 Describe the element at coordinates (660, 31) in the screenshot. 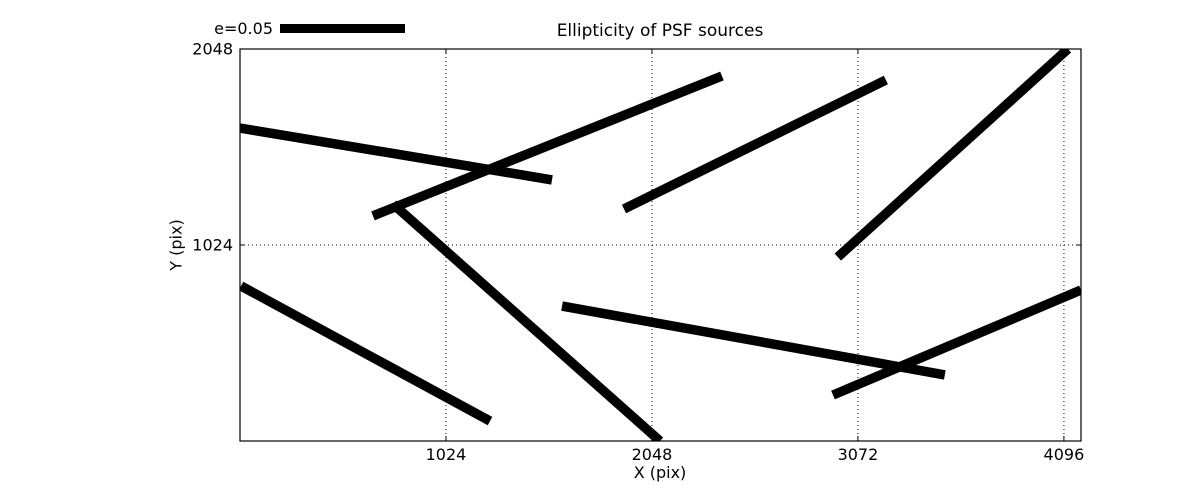

I see `chart-title: Ellipticity of PSF sources` at that location.